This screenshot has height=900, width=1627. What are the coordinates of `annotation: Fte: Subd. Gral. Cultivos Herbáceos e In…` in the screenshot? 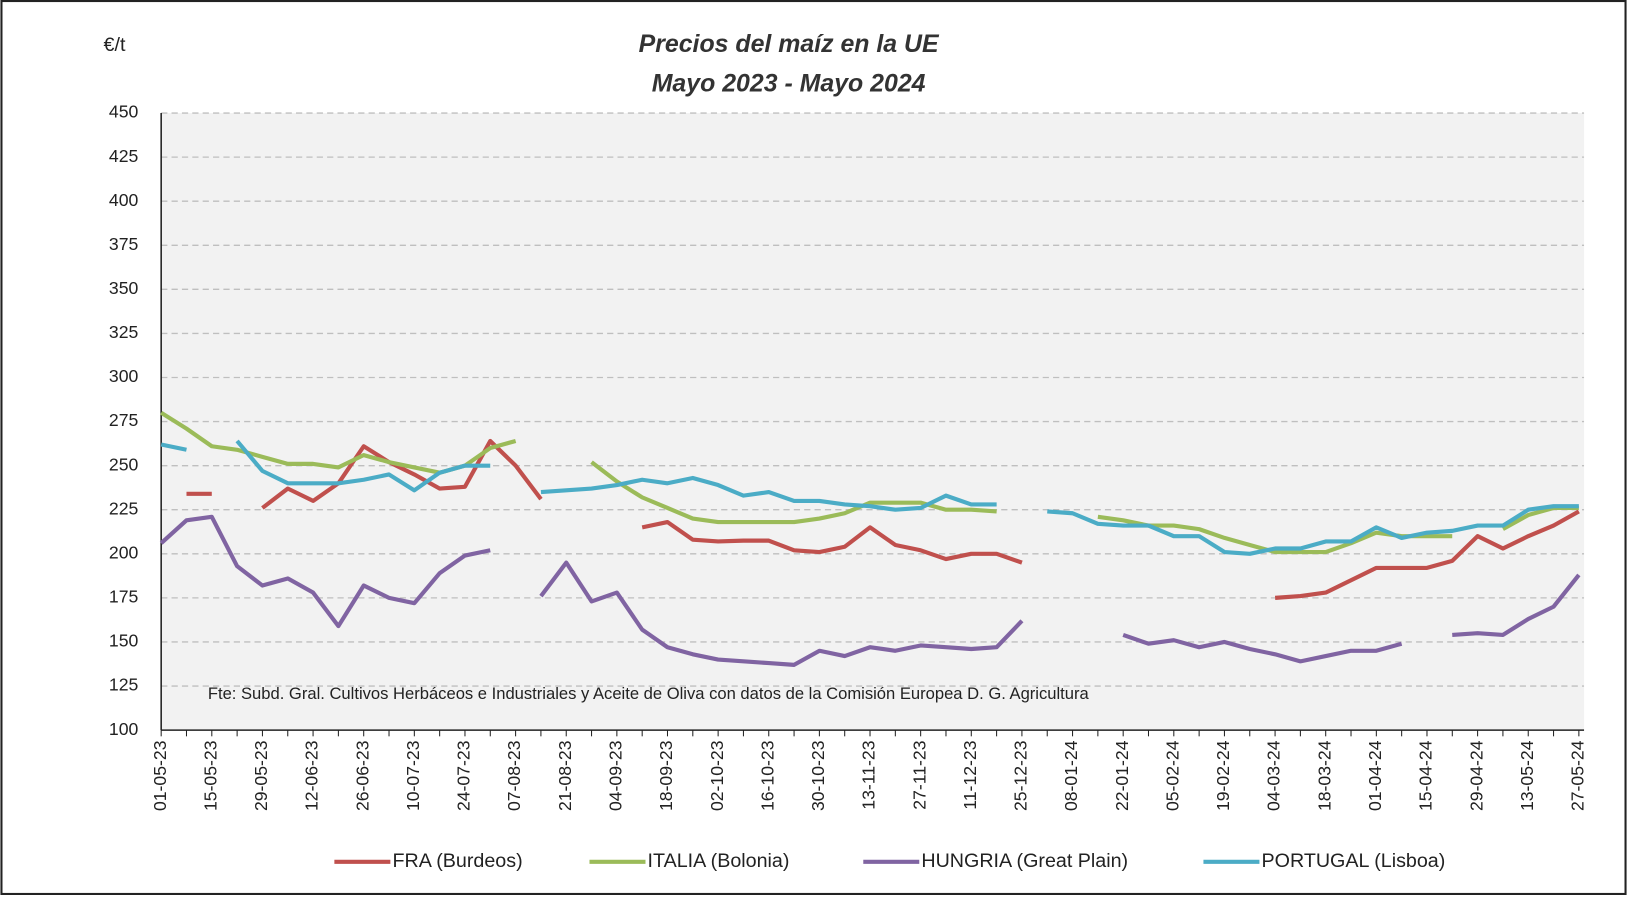 It's located at (649, 693).